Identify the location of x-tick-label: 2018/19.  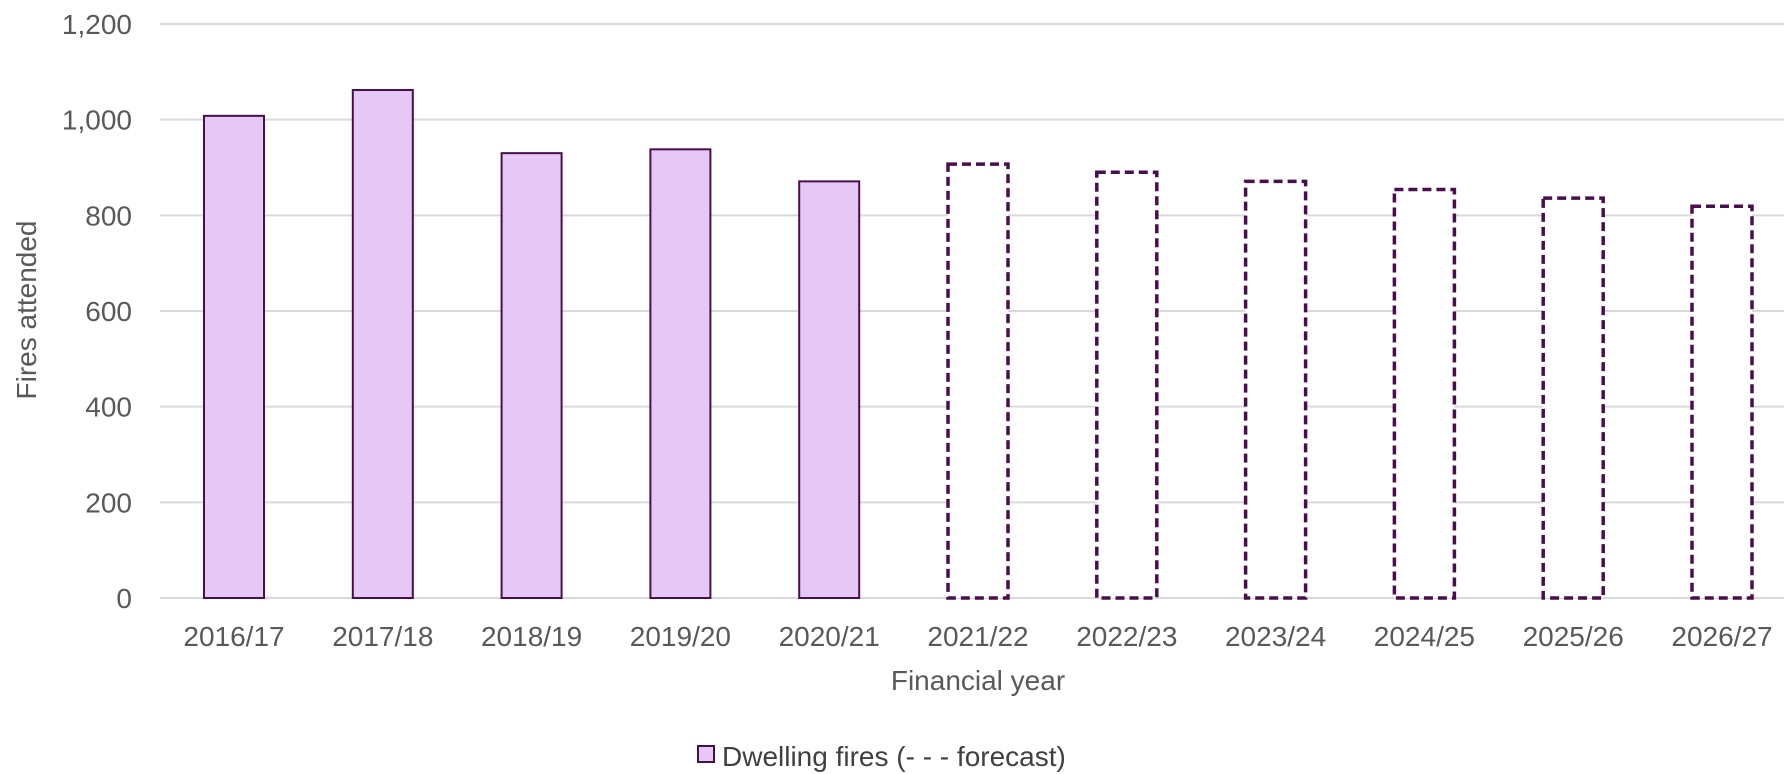
(531, 636).